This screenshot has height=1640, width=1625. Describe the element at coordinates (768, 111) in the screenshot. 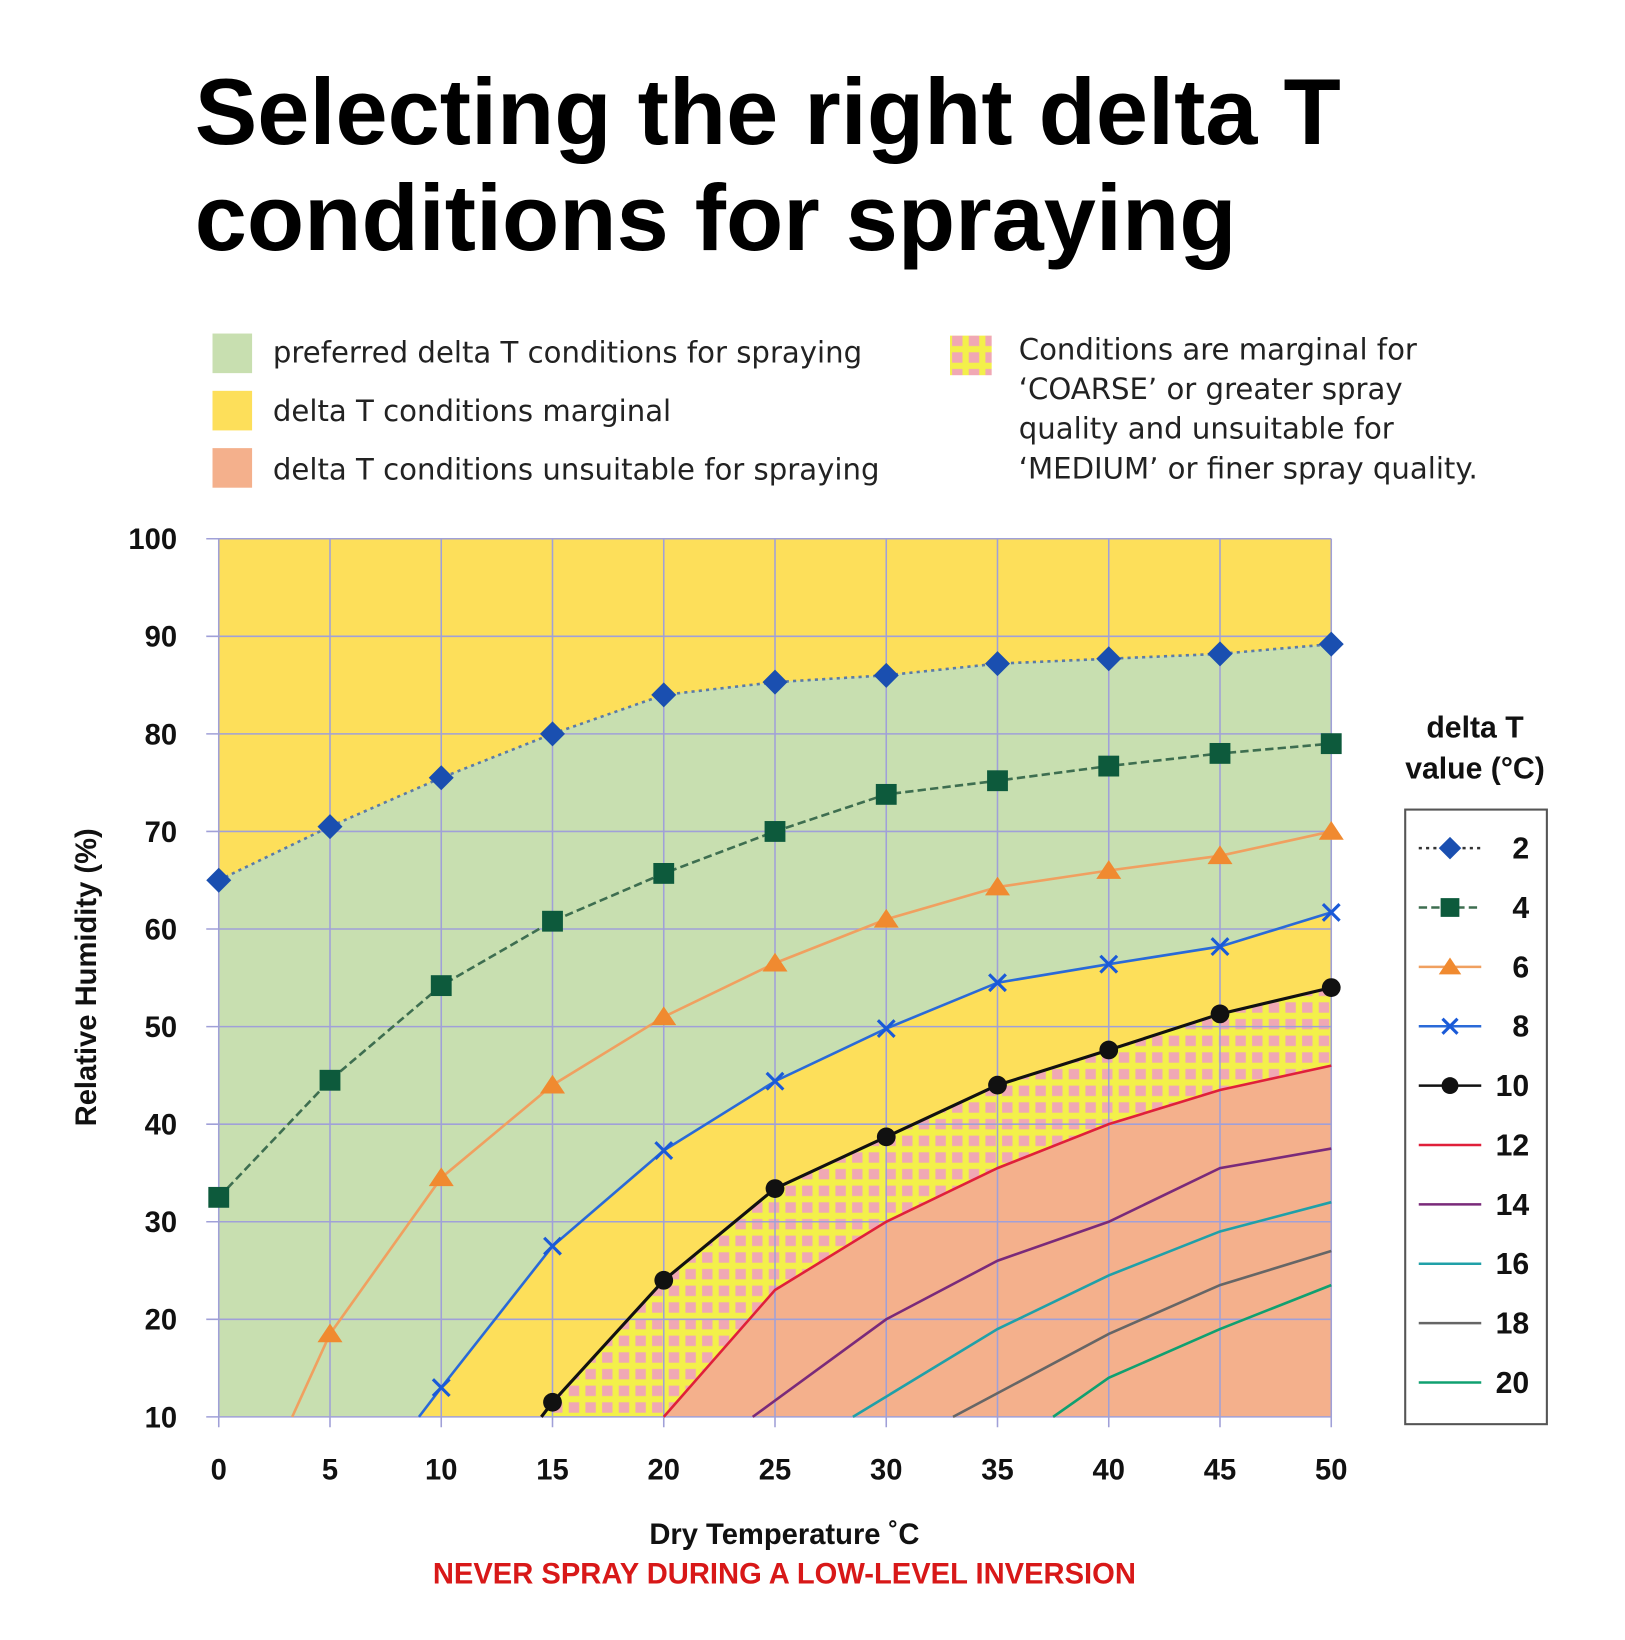

I see `title-line-1: Selecting the right delta T` at that location.